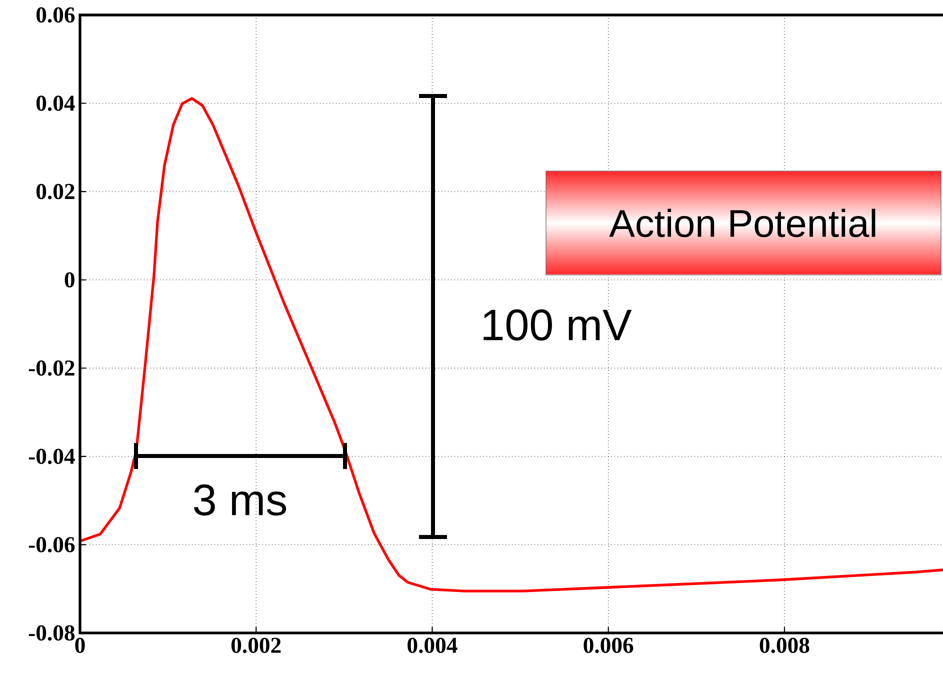 This screenshot has height=677, width=943. What do you see at coordinates (433, 646) in the screenshot?
I see `x-tick-label: 0.004` at bounding box center [433, 646].